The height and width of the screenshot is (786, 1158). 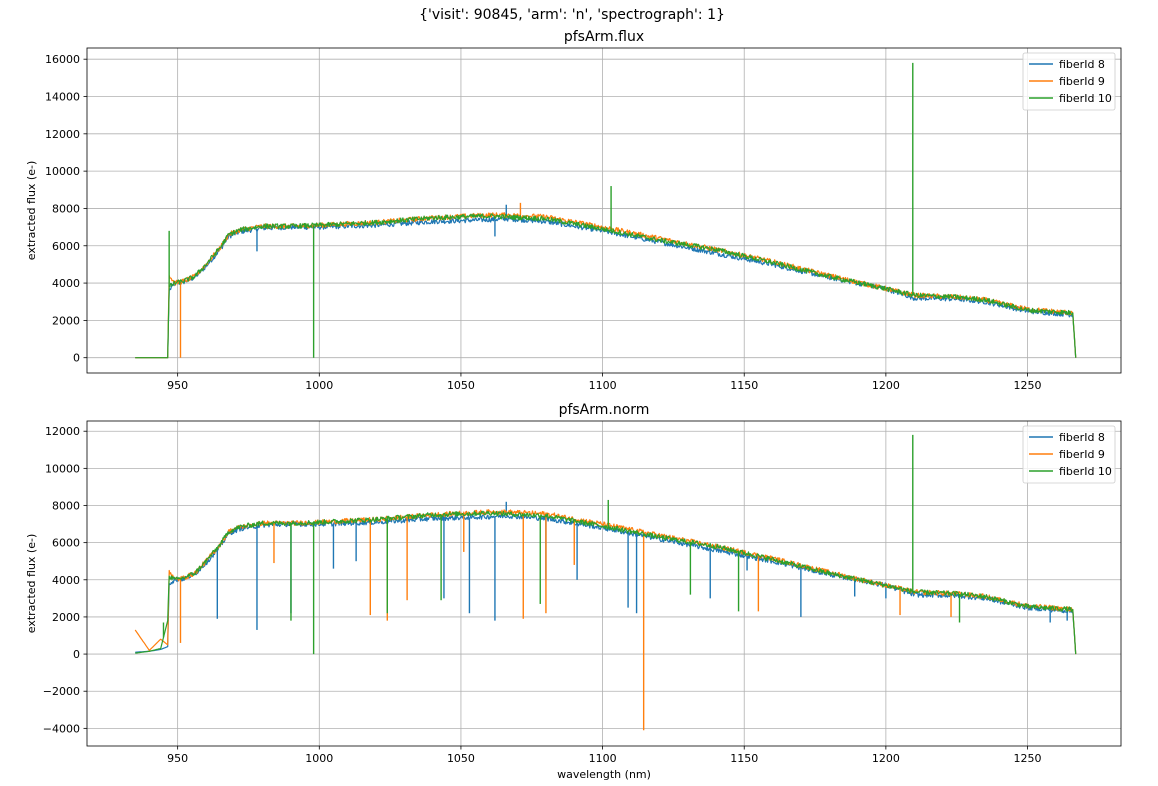 I want to click on y-tick-label: 16000, so click(x=62, y=59).